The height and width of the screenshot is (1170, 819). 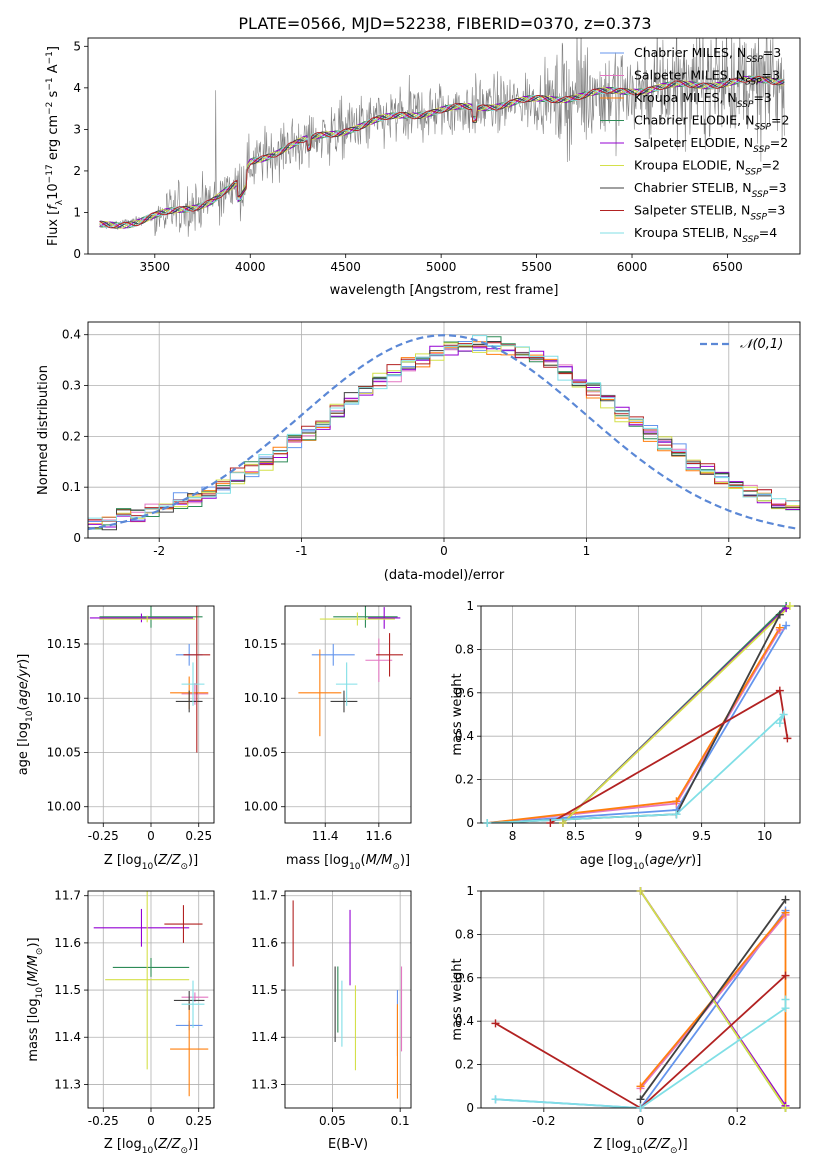 I want to click on y-axis-label: age [log10(age/yr)], so click(x=25, y=715).